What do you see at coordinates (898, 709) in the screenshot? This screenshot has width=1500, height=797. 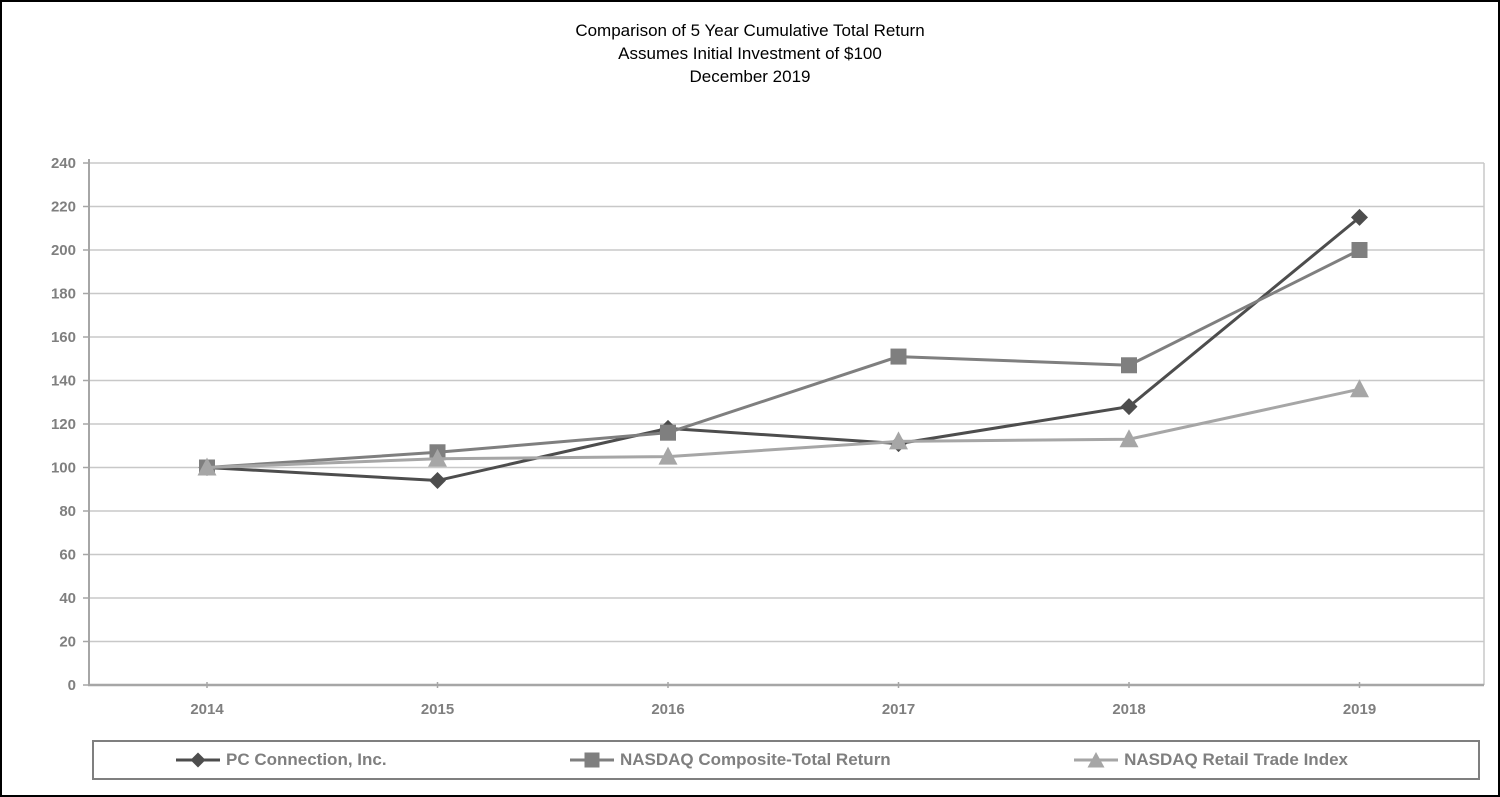 I see `x-tick-label: 2017` at bounding box center [898, 709].